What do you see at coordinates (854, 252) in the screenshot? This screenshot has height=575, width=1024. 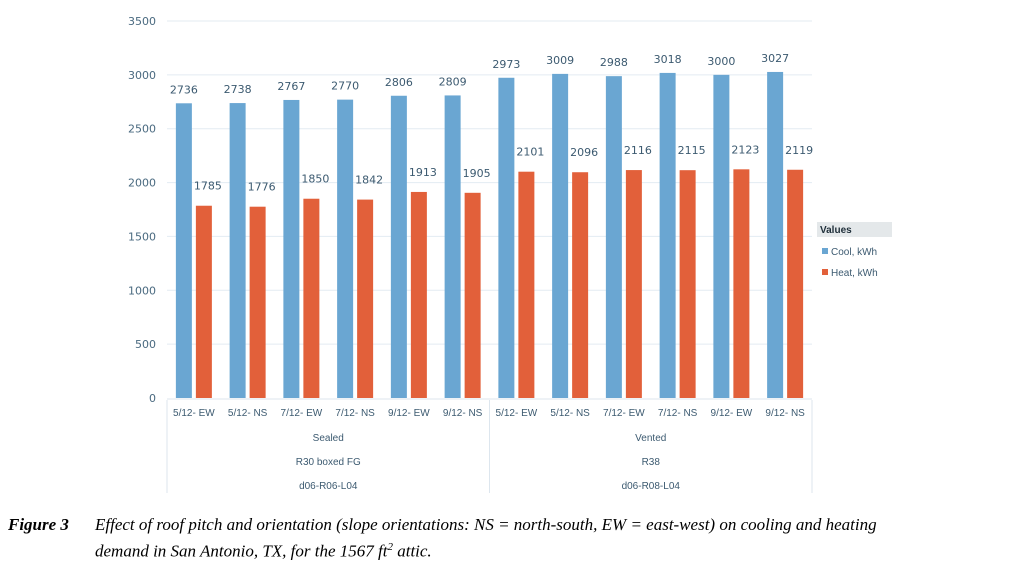 I see `legend-entry: Cool, kWh` at bounding box center [854, 252].